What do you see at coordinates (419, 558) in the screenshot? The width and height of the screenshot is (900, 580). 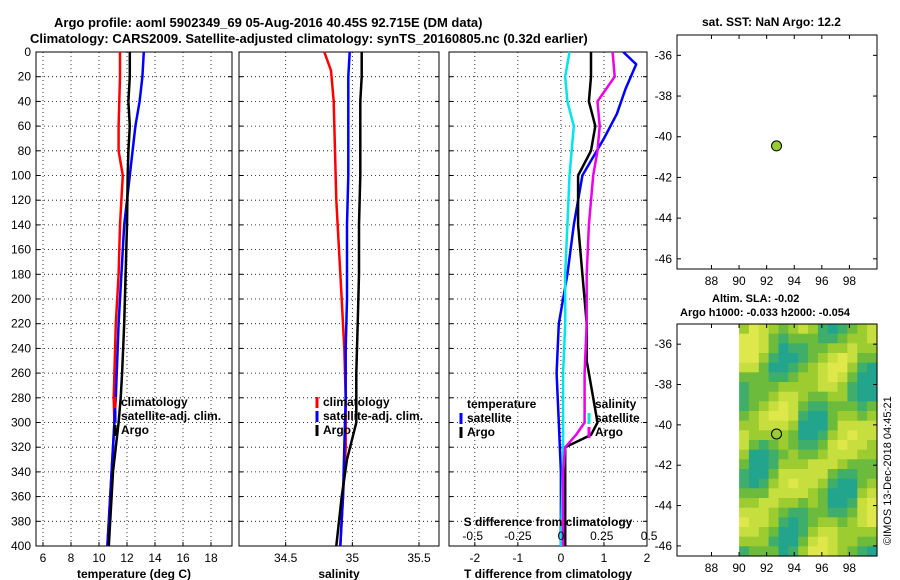 I see `x-tick-label: 35.5` at bounding box center [419, 558].